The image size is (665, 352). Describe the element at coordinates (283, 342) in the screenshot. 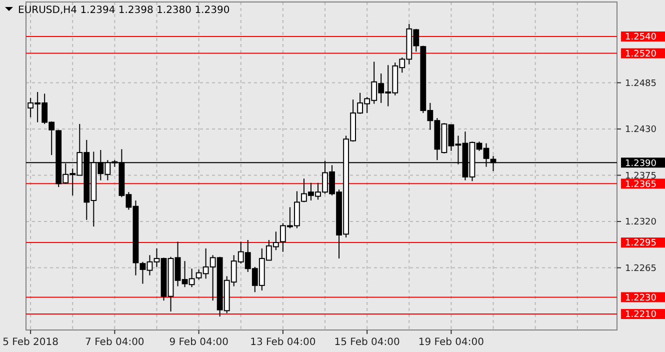

I see `x-tick-label: 13 Feb 04:00` at that location.